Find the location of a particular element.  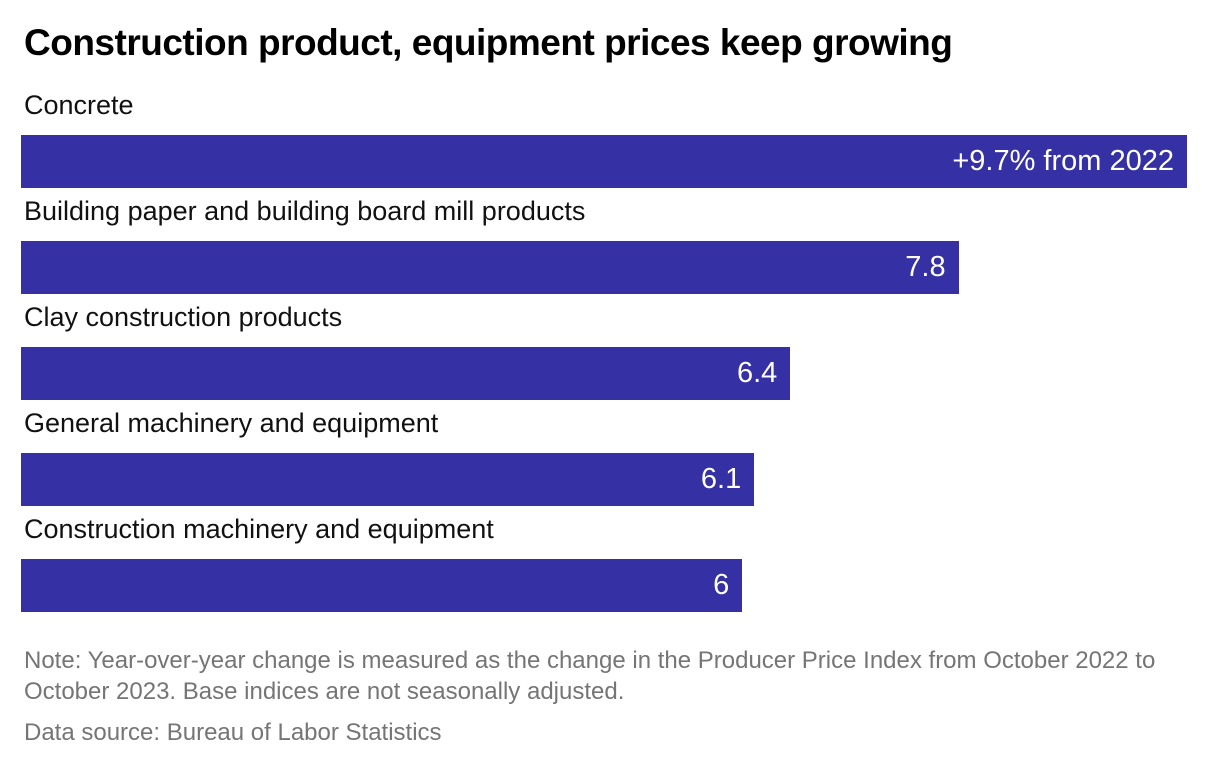

bar-category-label: Concrete is located at coordinates (79, 105).